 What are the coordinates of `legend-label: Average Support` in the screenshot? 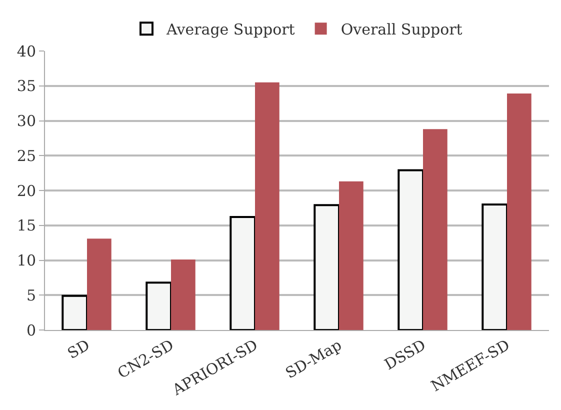 It's located at (230, 29).